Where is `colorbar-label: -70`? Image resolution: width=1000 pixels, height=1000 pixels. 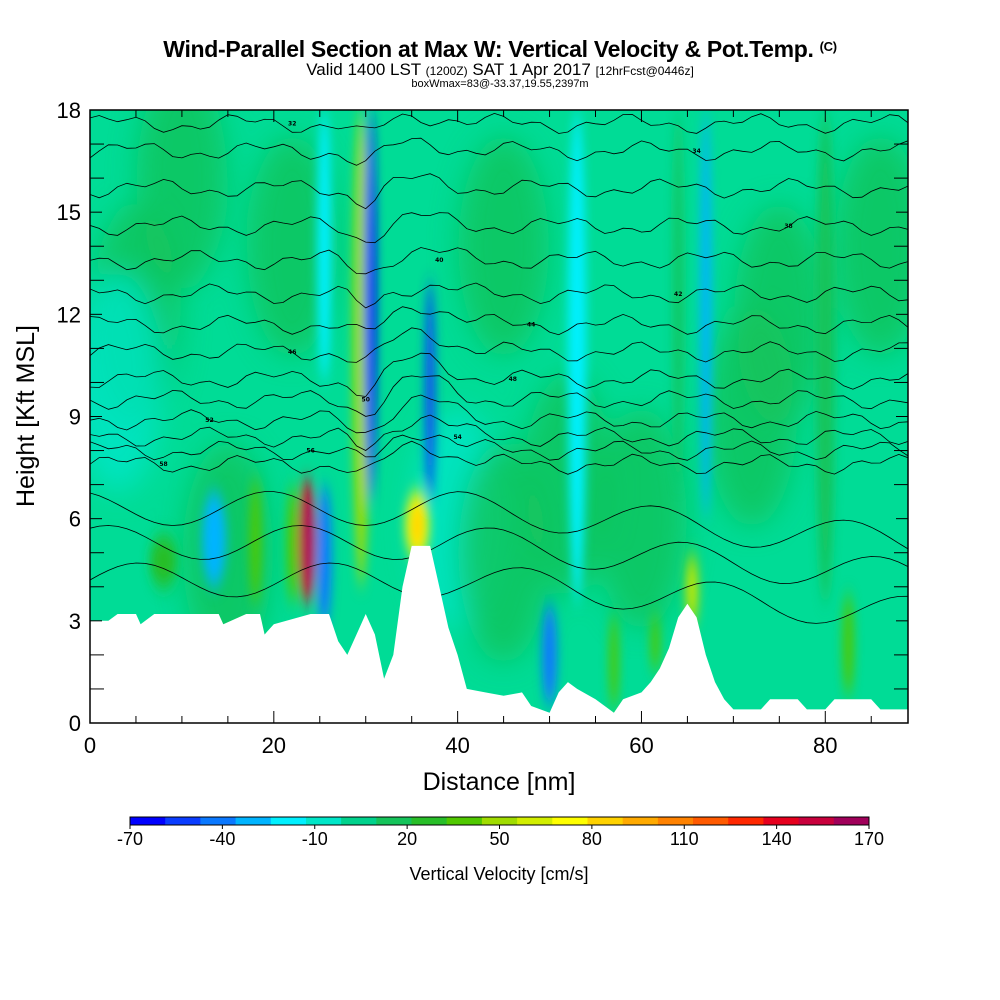
colorbar-label: -70 is located at coordinates (130, 839).